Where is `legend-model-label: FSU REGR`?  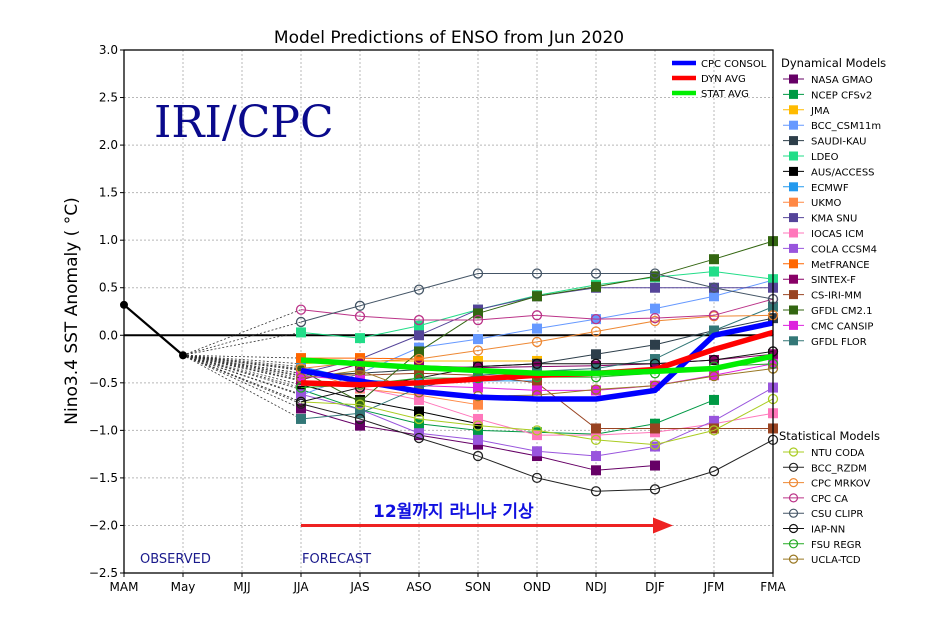
legend-model-label: FSU REGR is located at coordinates (836, 545).